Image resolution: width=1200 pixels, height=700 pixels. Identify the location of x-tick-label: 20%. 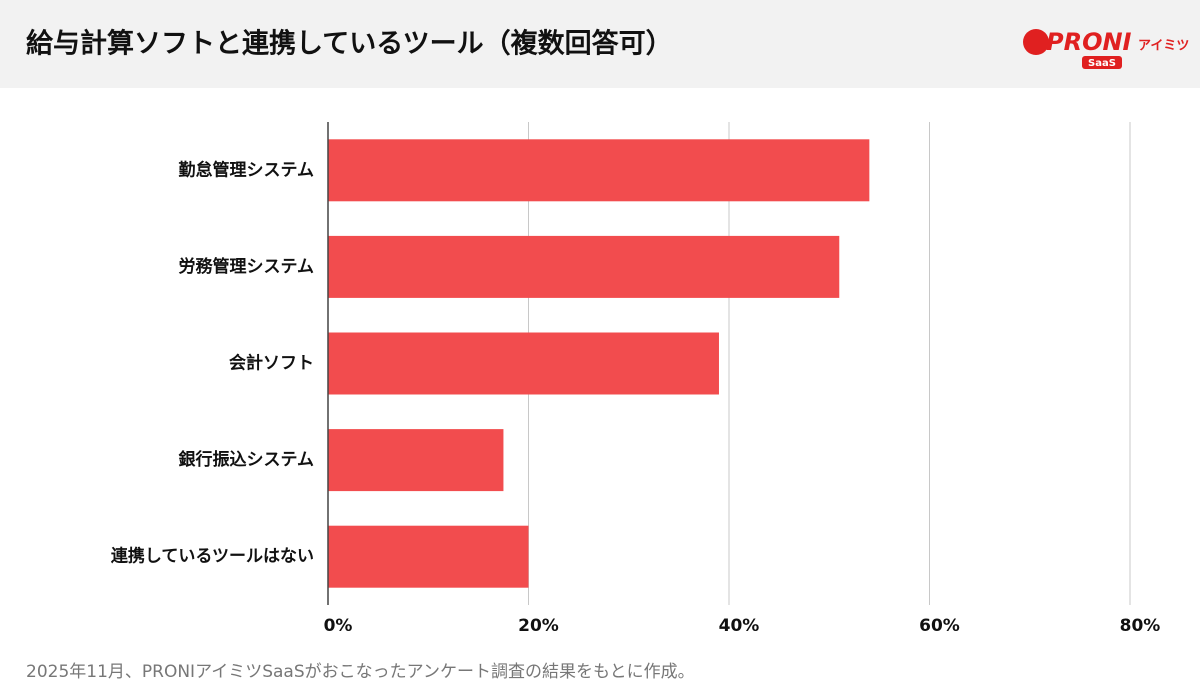
(538, 626).